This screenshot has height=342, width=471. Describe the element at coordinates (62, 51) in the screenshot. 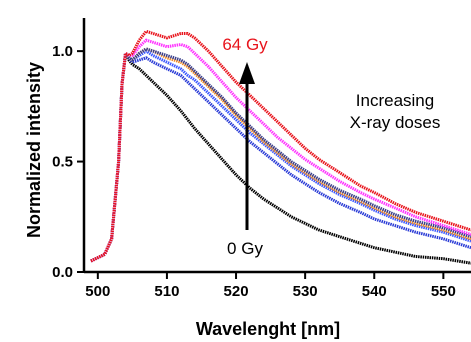

I see `y-tick-label: 1.0` at that location.